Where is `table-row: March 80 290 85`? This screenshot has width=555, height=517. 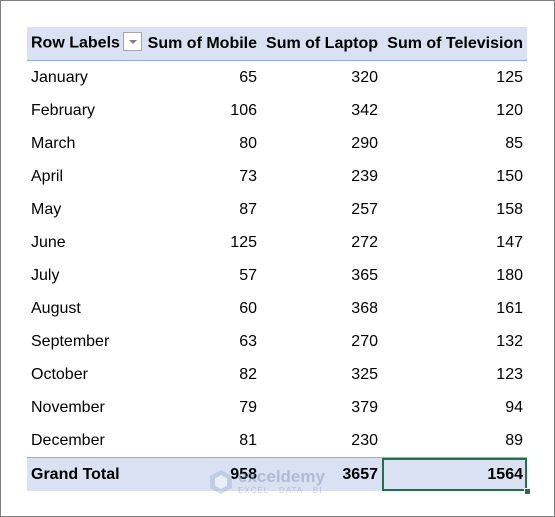 table-row: March 80 290 85 is located at coordinates (277, 143).